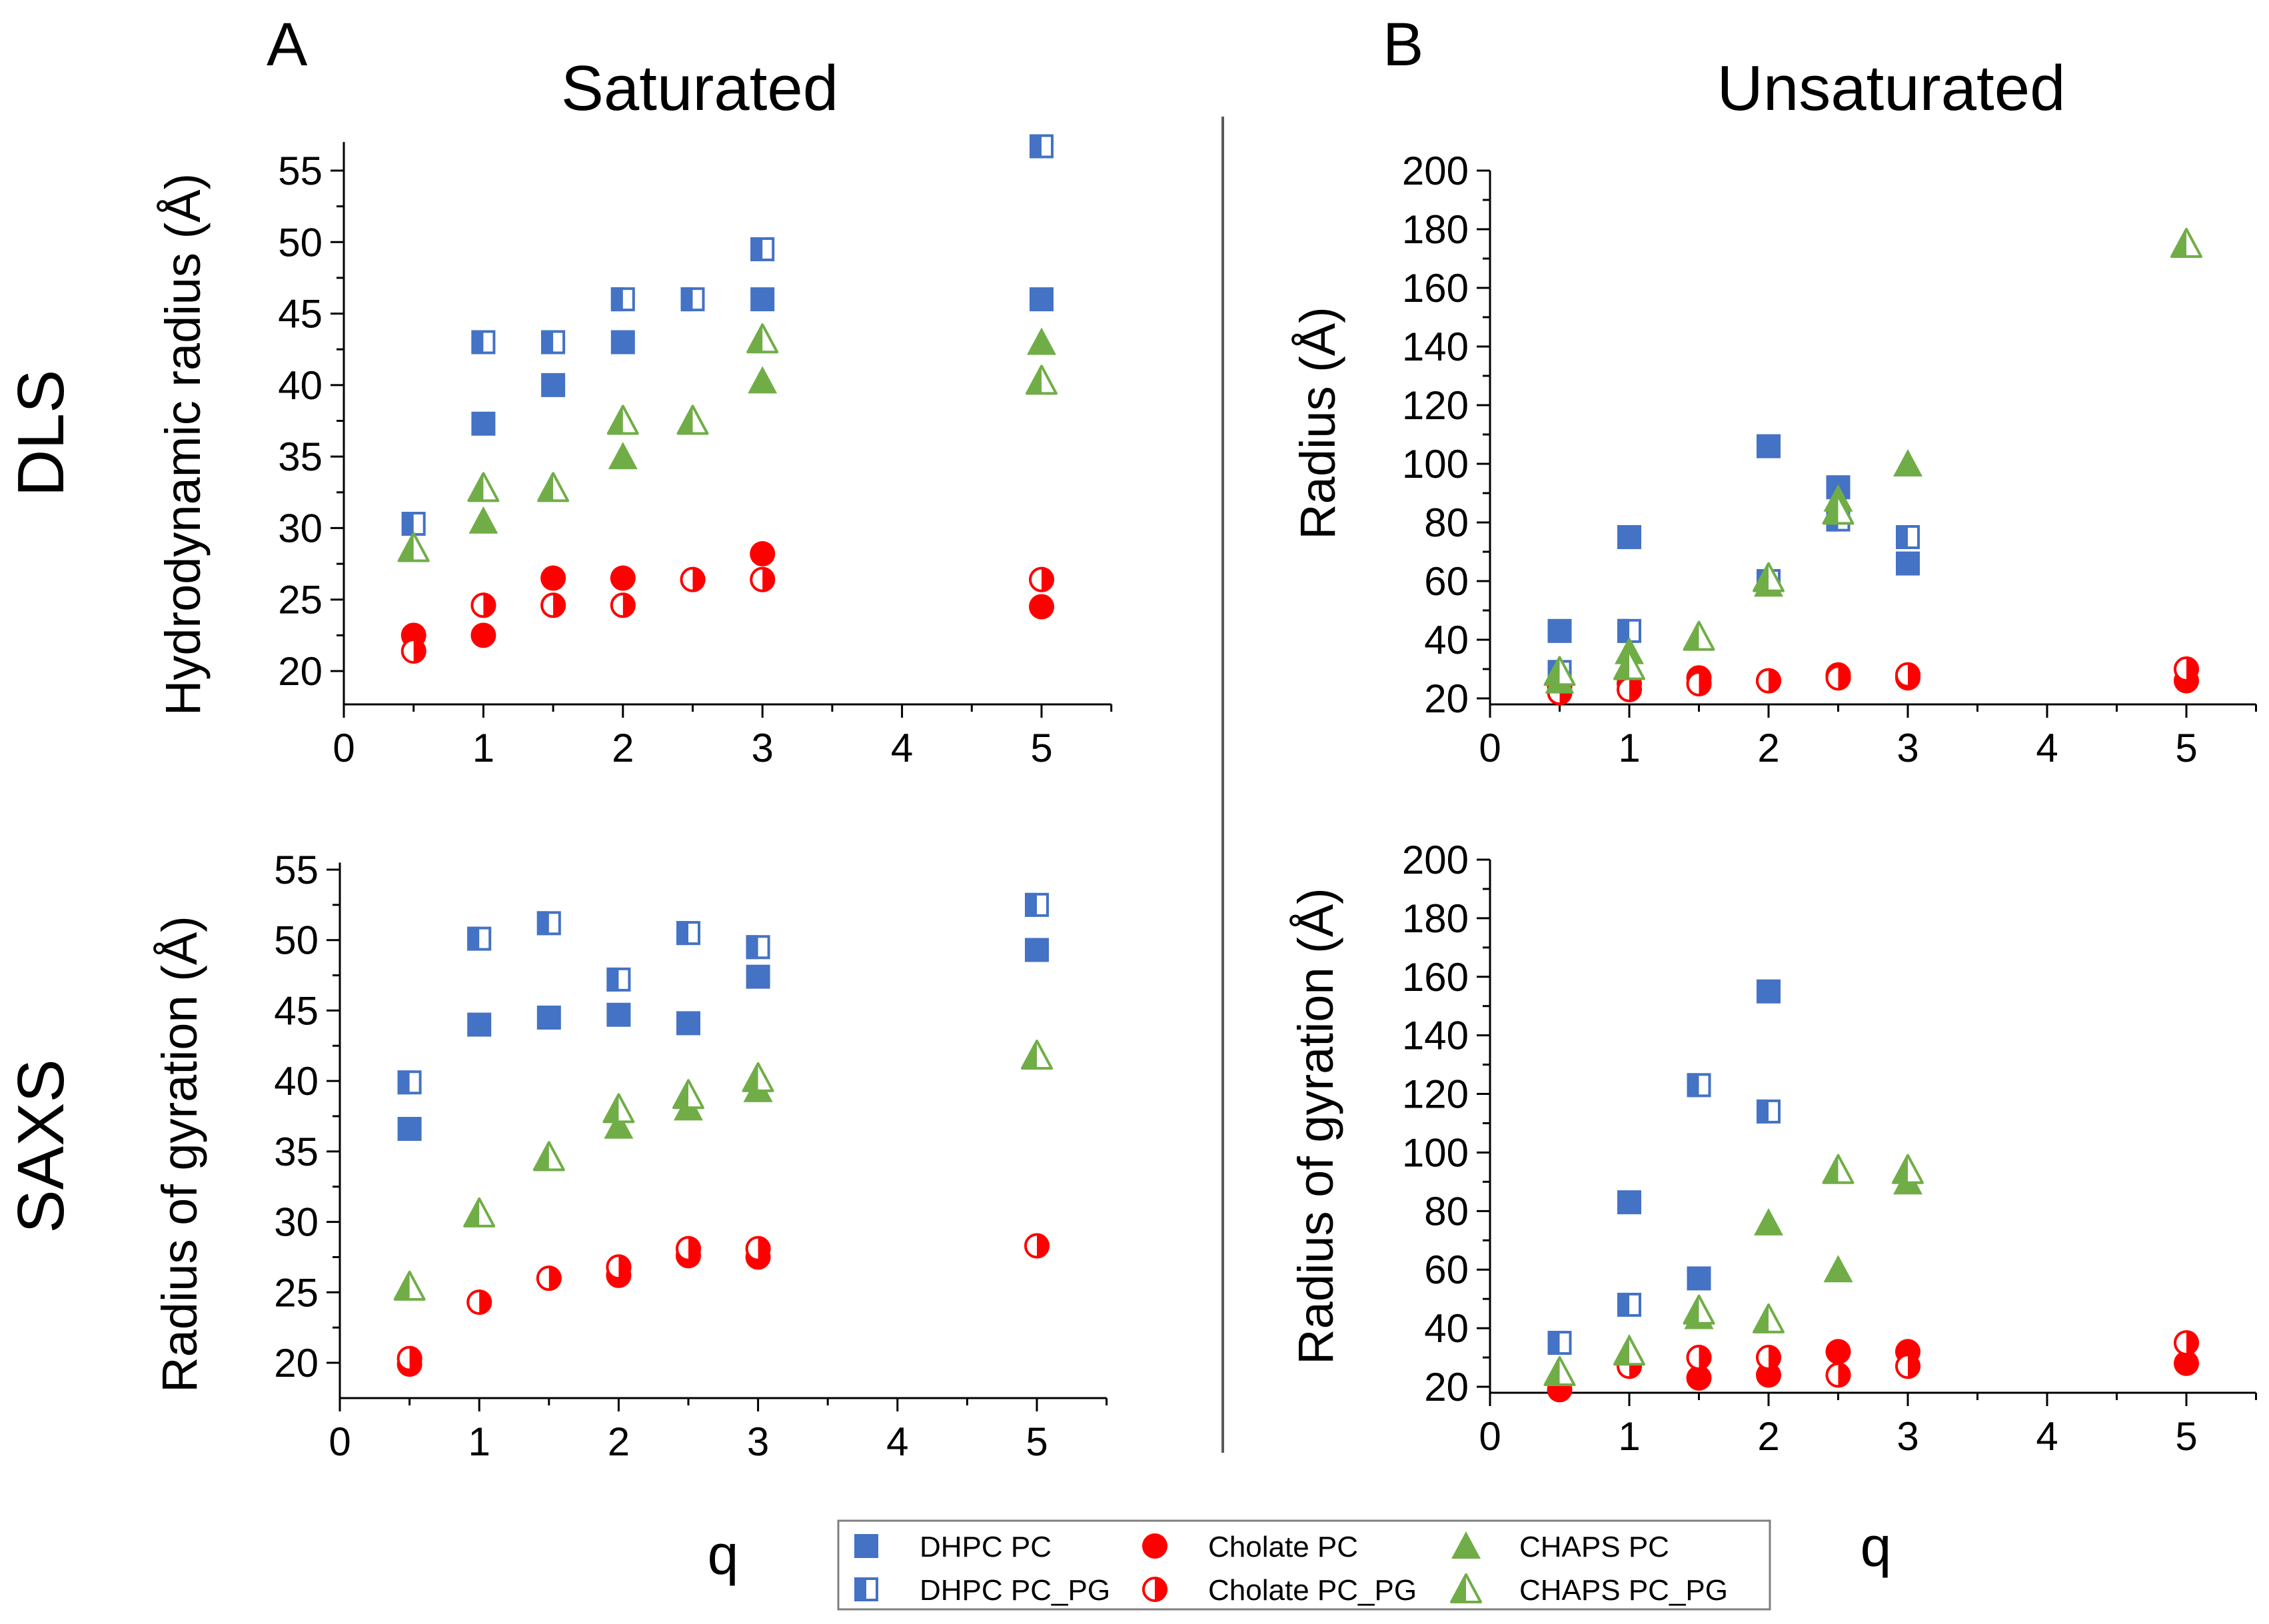 The height and width of the screenshot is (1624, 2269). Describe the element at coordinates (40, 1146) in the screenshot. I see `row-label-saxs: SAXS` at that location.